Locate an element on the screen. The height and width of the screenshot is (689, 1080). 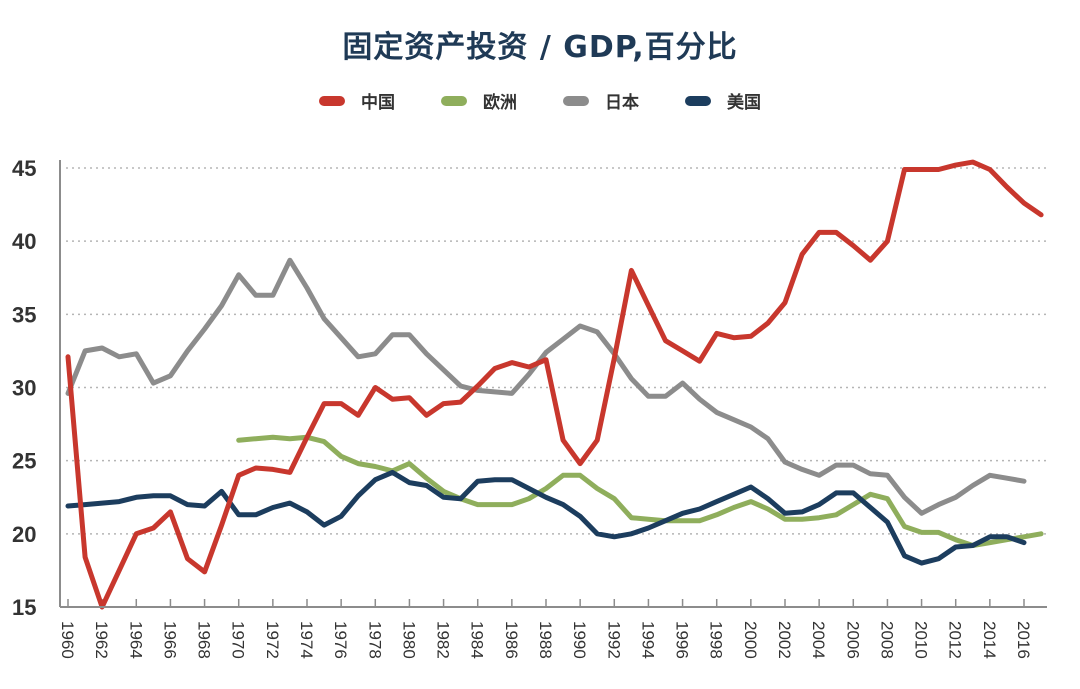
legend-item-japan: 日本 is located at coordinates (601, 100).